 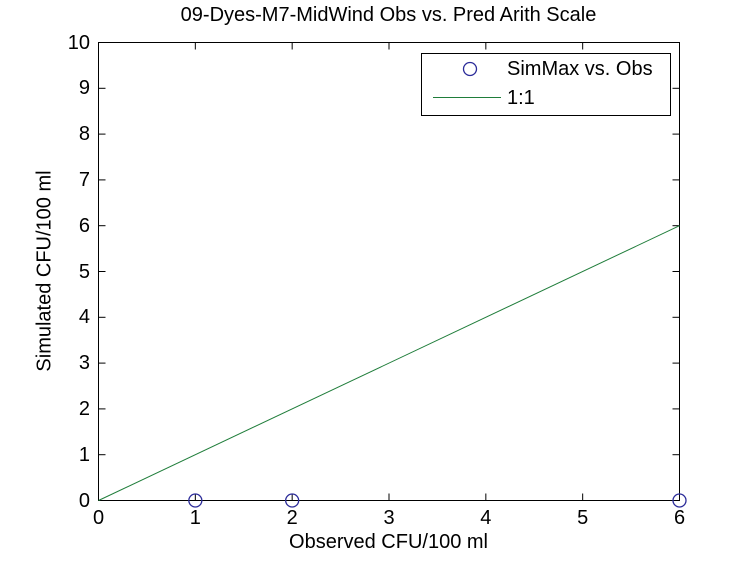 What do you see at coordinates (84, 88) in the screenshot?
I see `y-tick-label: 9` at bounding box center [84, 88].